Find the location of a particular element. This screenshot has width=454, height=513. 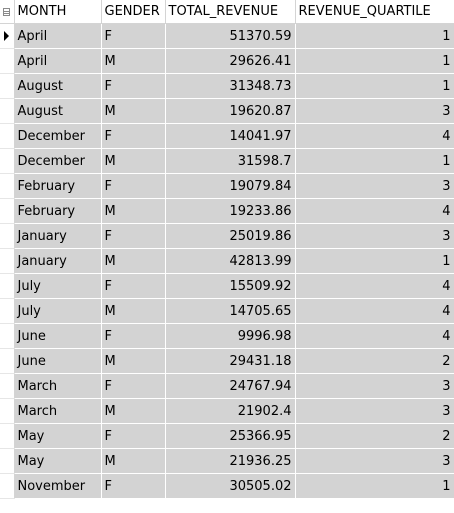

grid-corner-button is located at coordinates (7, 12).